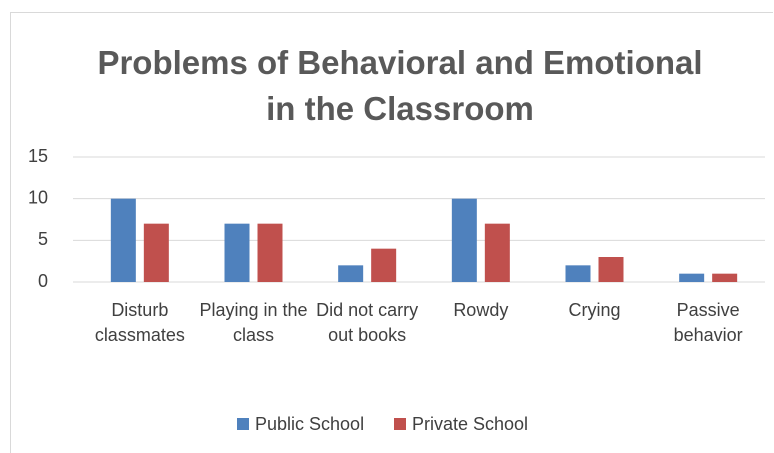 Image resolution: width=774 pixels, height=453 pixels. What do you see at coordinates (481, 310) in the screenshot?
I see `x-tick-label: Rowdy` at bounding box center [481, 310].